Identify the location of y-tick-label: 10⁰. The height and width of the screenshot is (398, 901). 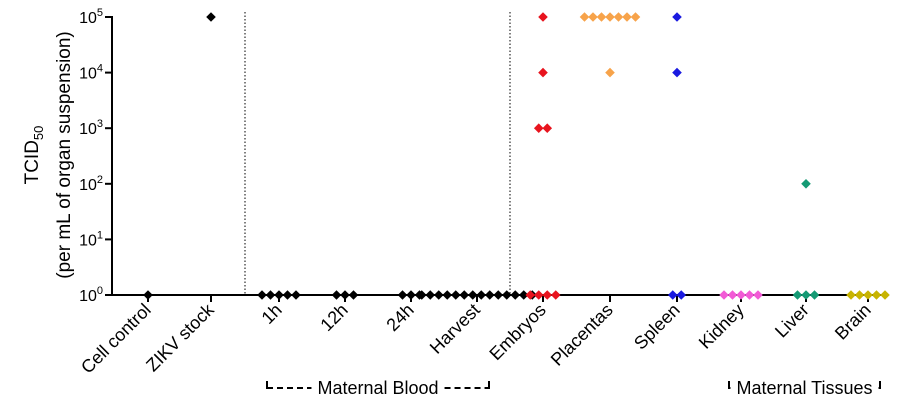
(91, 295).